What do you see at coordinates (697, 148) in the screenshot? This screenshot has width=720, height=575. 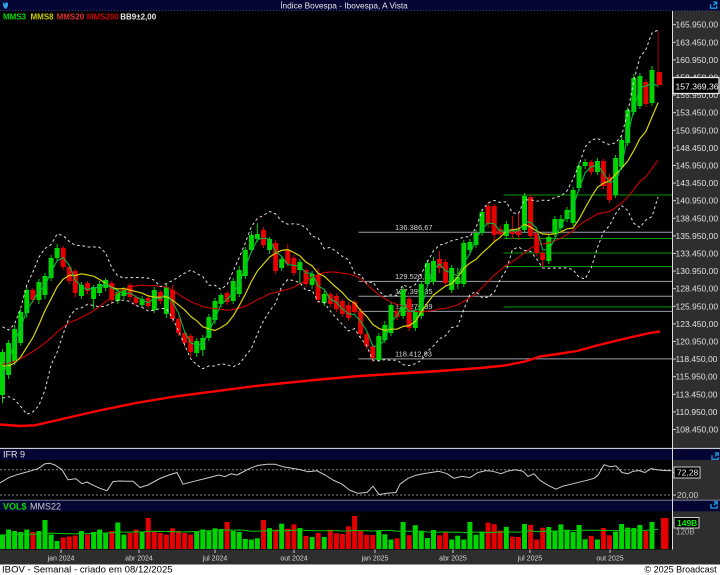 I see `svg-text: 148.450,00` at bounding box center [697, 148].